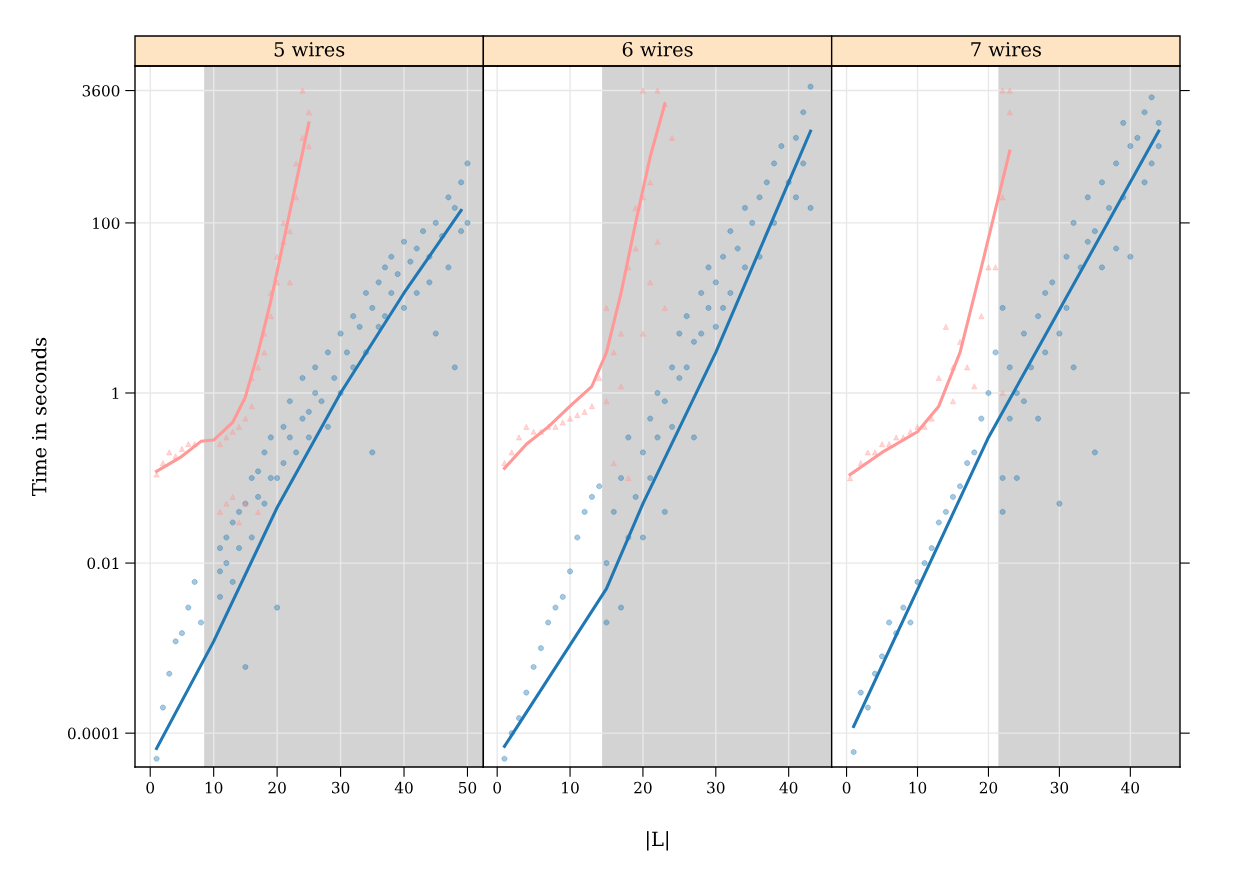  What do you see at coordinates (101, 91) in the screenshot?
I see `y-tick-label: 3600` at bounding box center [101, 91].